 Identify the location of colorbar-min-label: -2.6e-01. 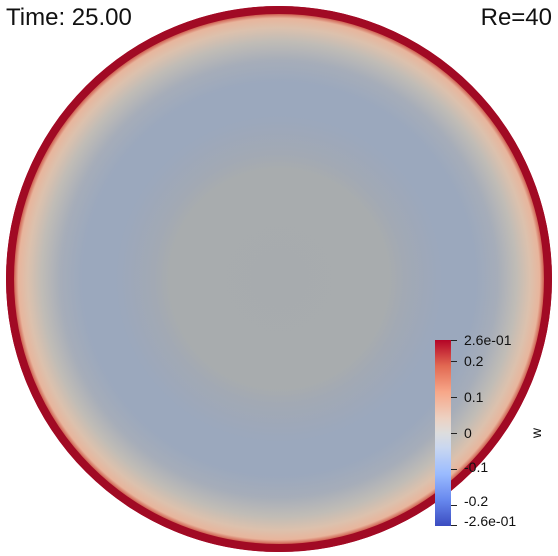
(490, 521).